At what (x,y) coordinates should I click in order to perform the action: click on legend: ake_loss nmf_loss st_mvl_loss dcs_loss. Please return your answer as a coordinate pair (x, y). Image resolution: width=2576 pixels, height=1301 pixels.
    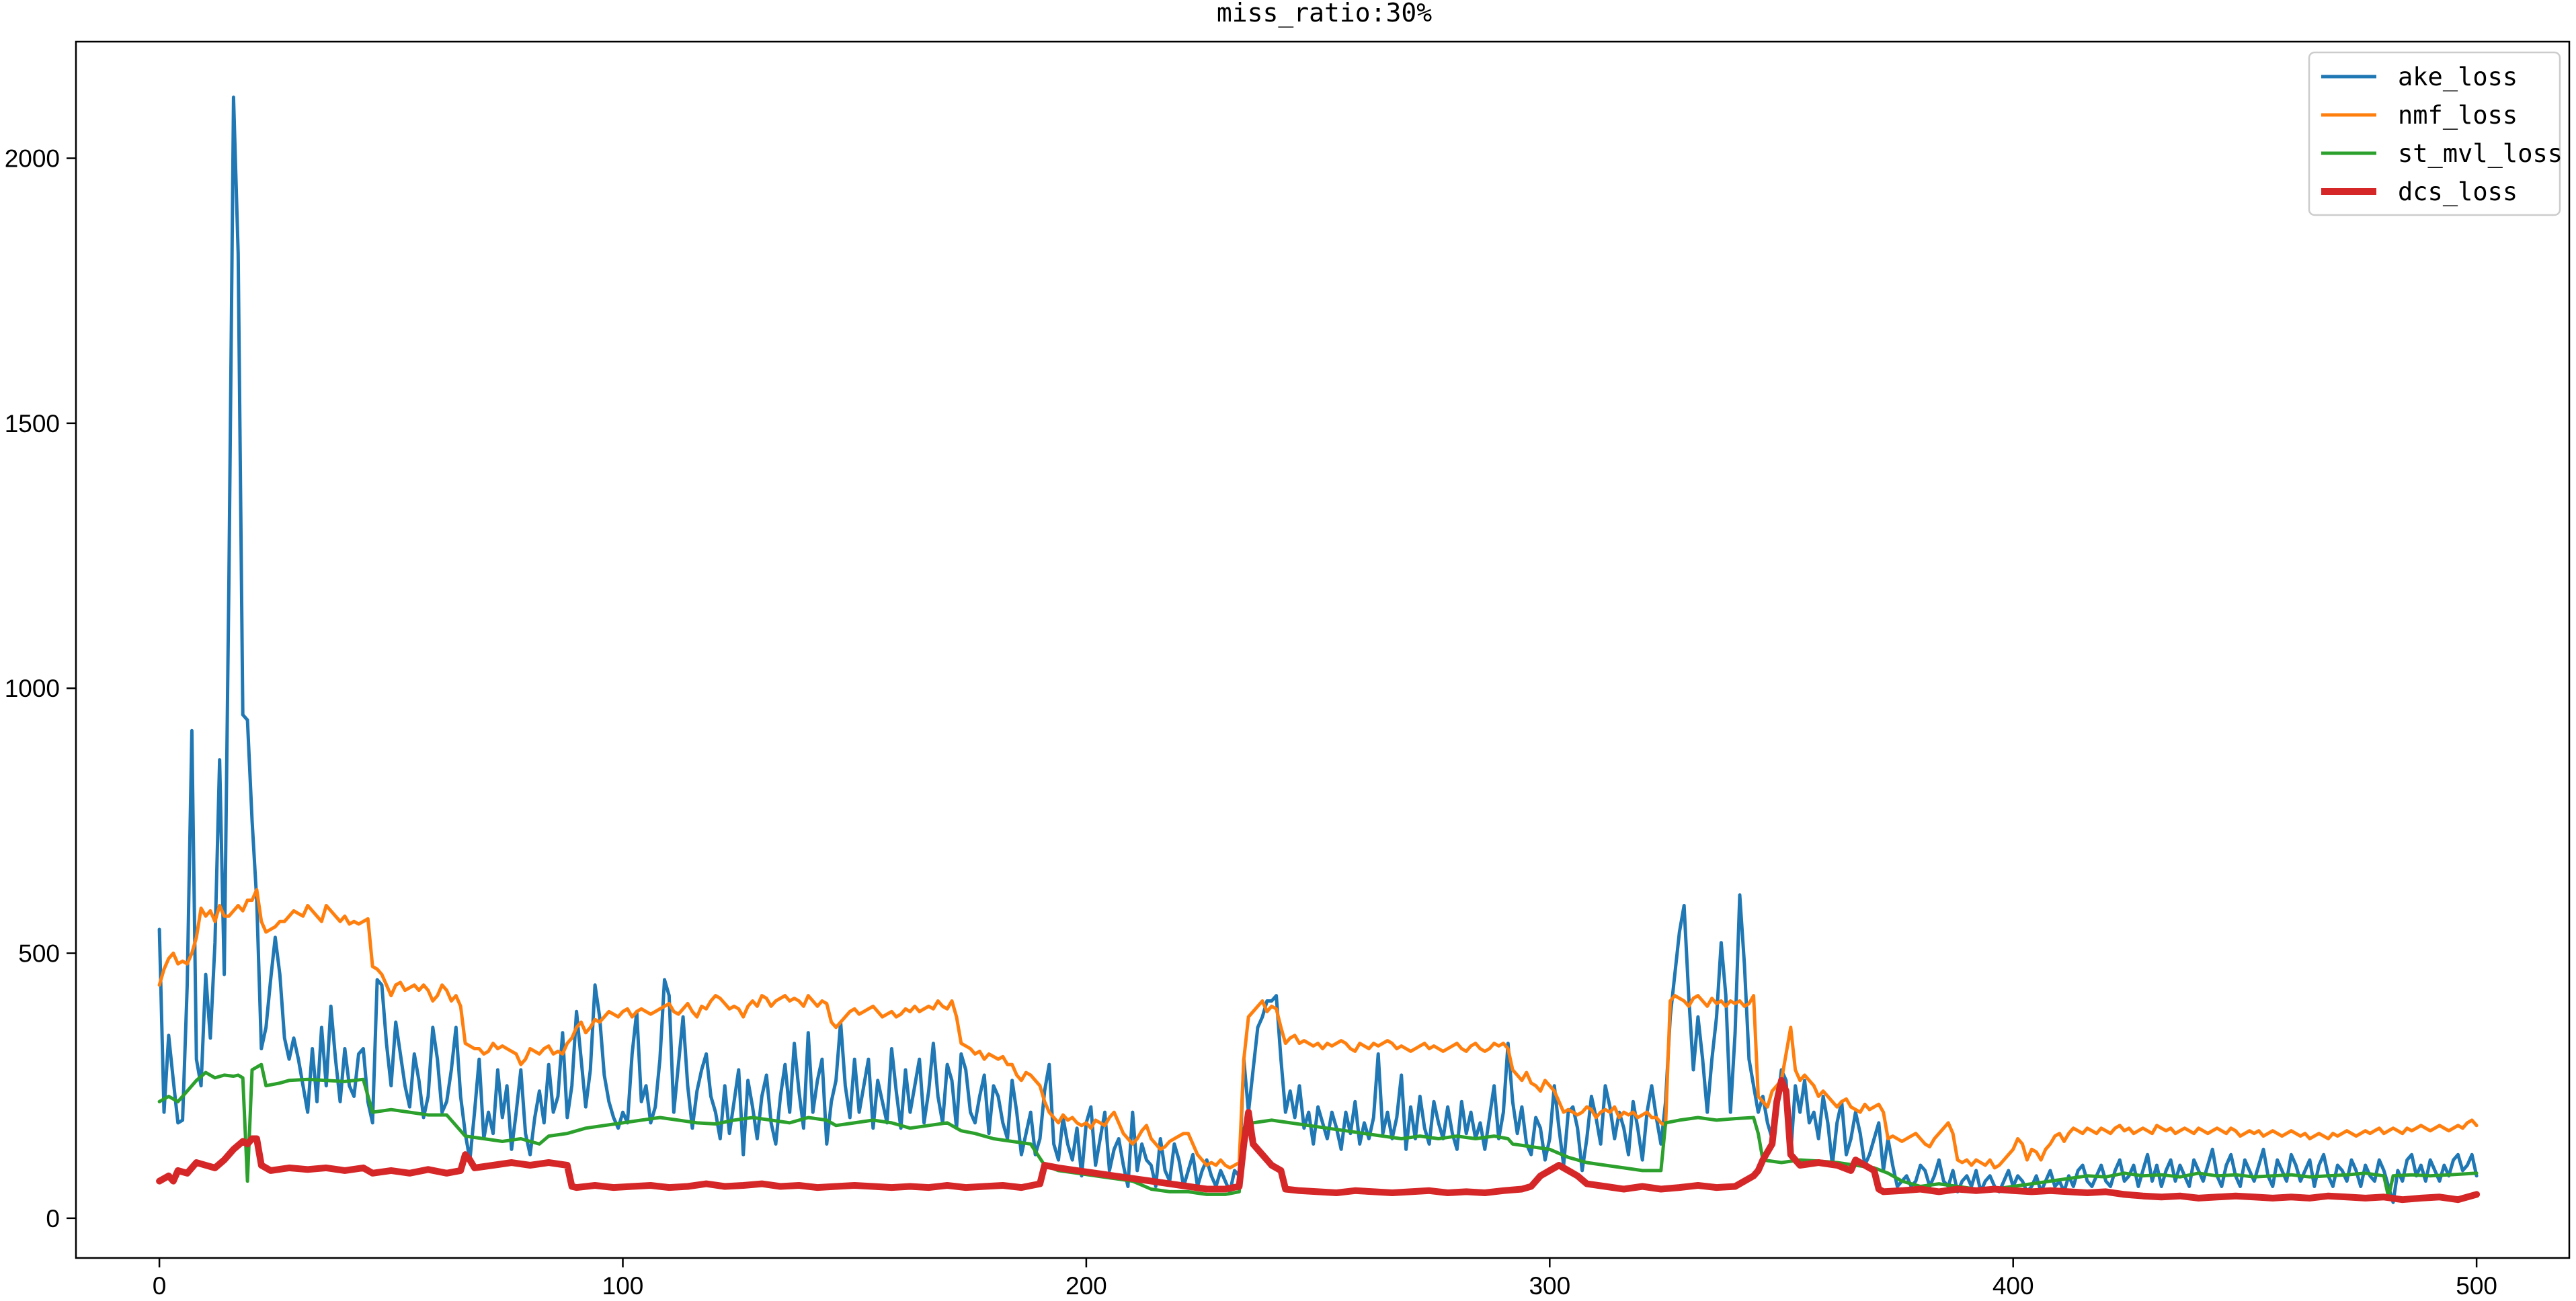
    Looking at the image, I should click on (2435, 134).